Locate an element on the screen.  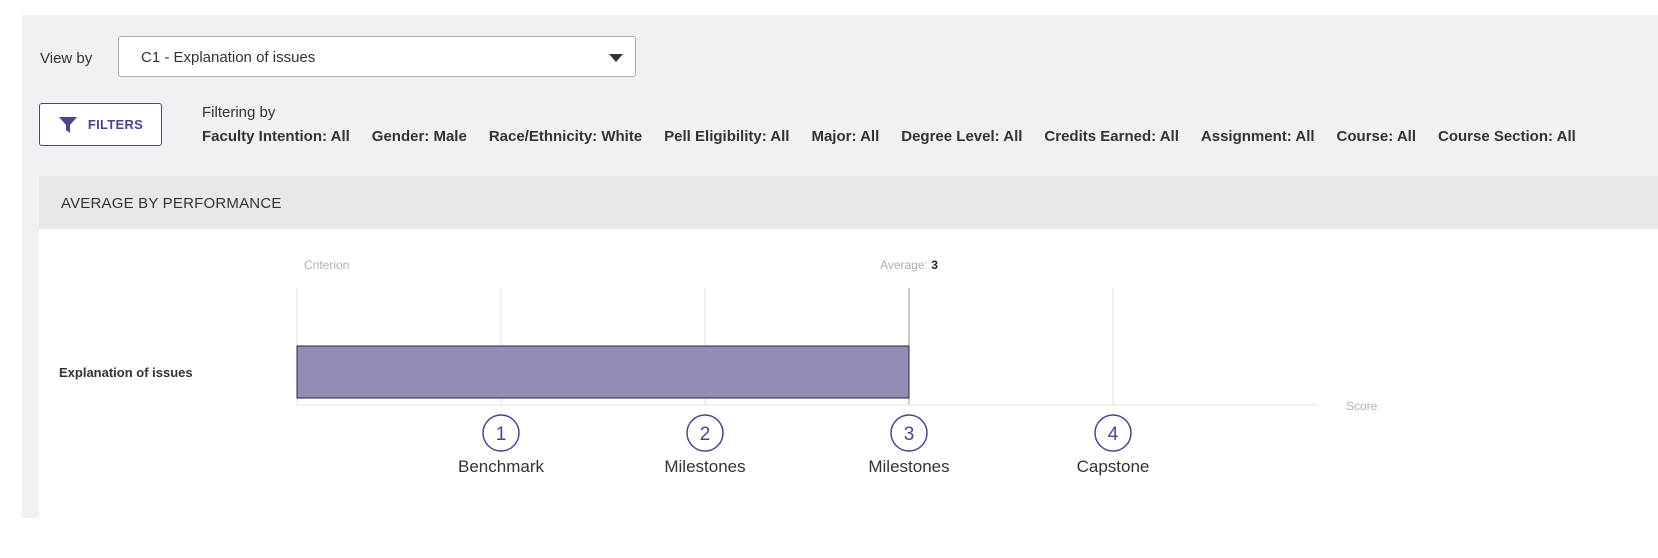
filter-faculty-intention: Faculty Intention: All is located at coordinates (276, 136).